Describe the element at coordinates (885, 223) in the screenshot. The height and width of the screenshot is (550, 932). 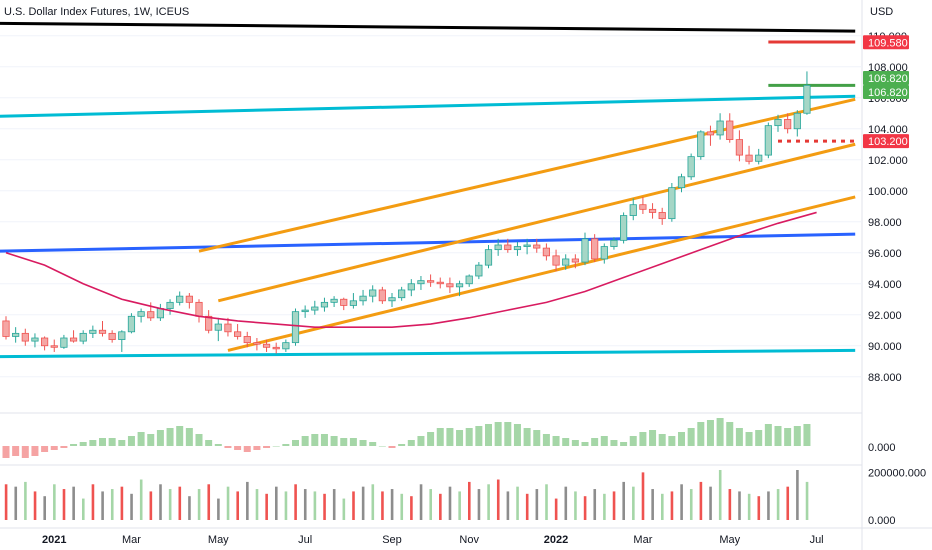
I see `price-tick-label: 98.000` at that location.